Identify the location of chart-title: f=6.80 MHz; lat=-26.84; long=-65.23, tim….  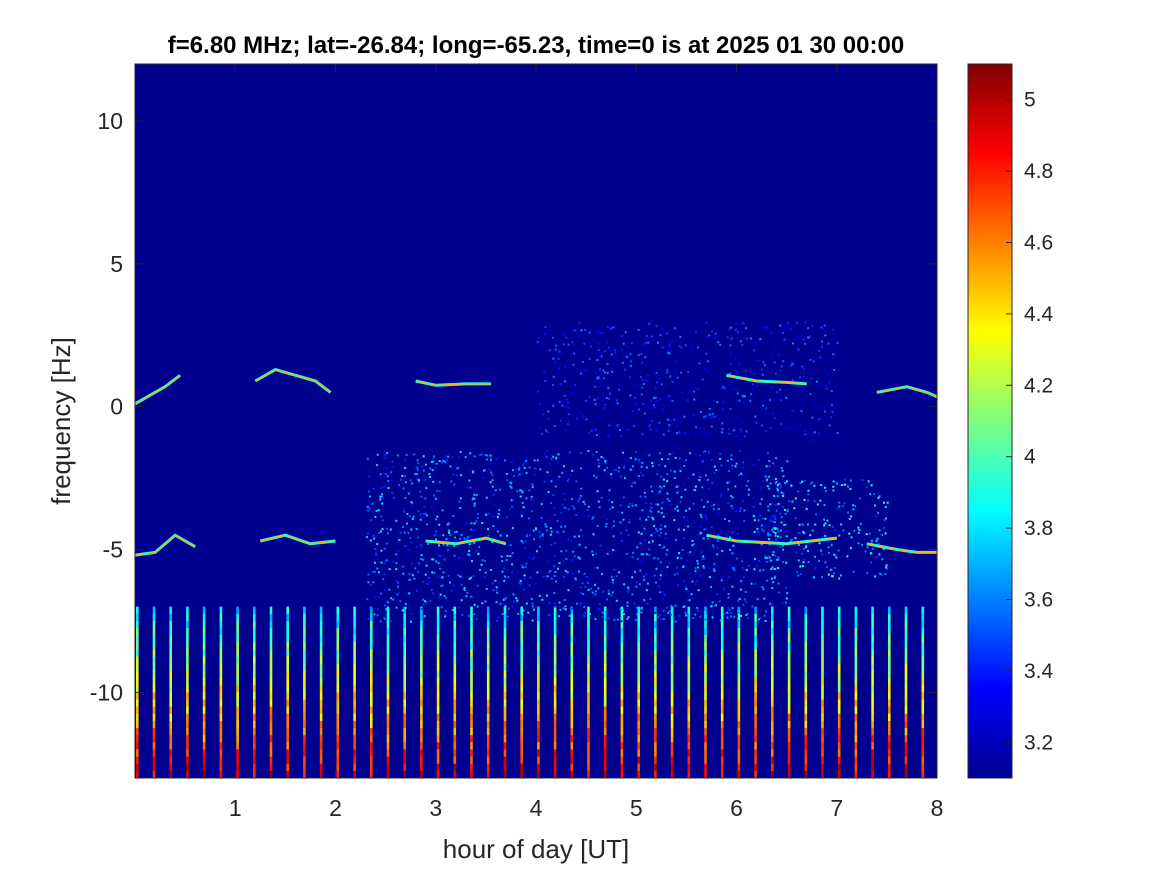
(536, 45).